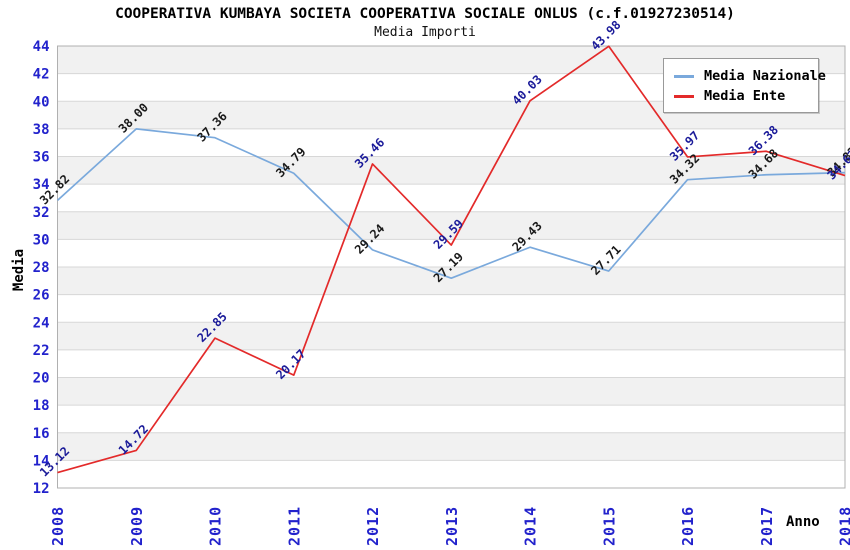 Image resolution: width=850 pixels, height=550 pixels. I want to click on svg-text: 2013, so click(452, 526).